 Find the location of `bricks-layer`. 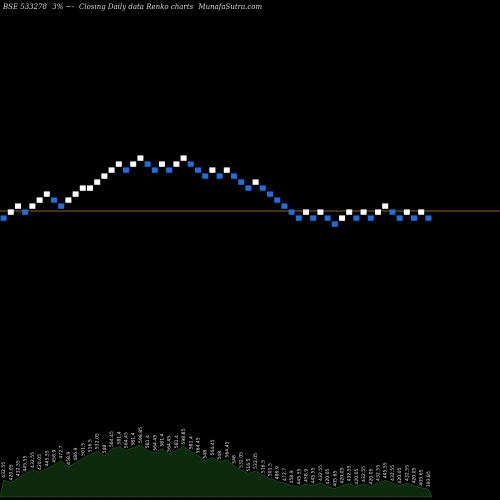

bricks-layer is located at coordinates (216, 191).